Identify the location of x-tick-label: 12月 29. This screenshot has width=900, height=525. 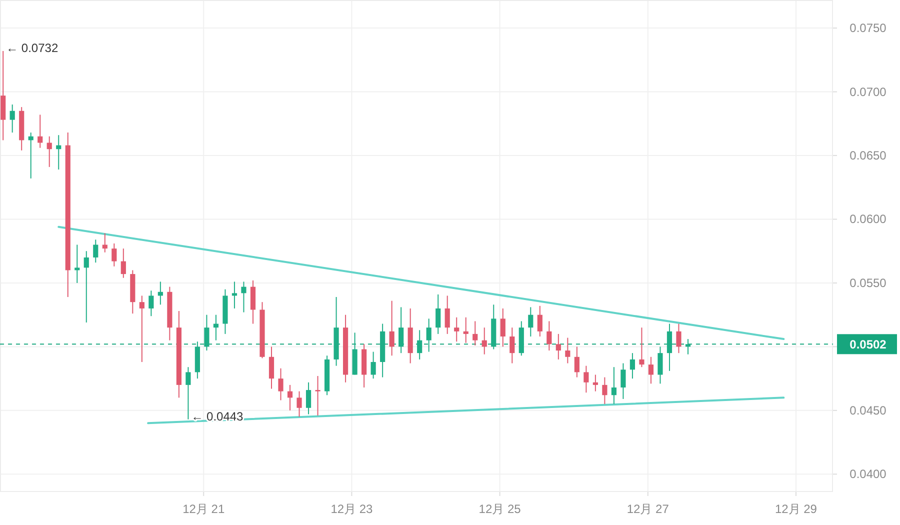
(796, 509).